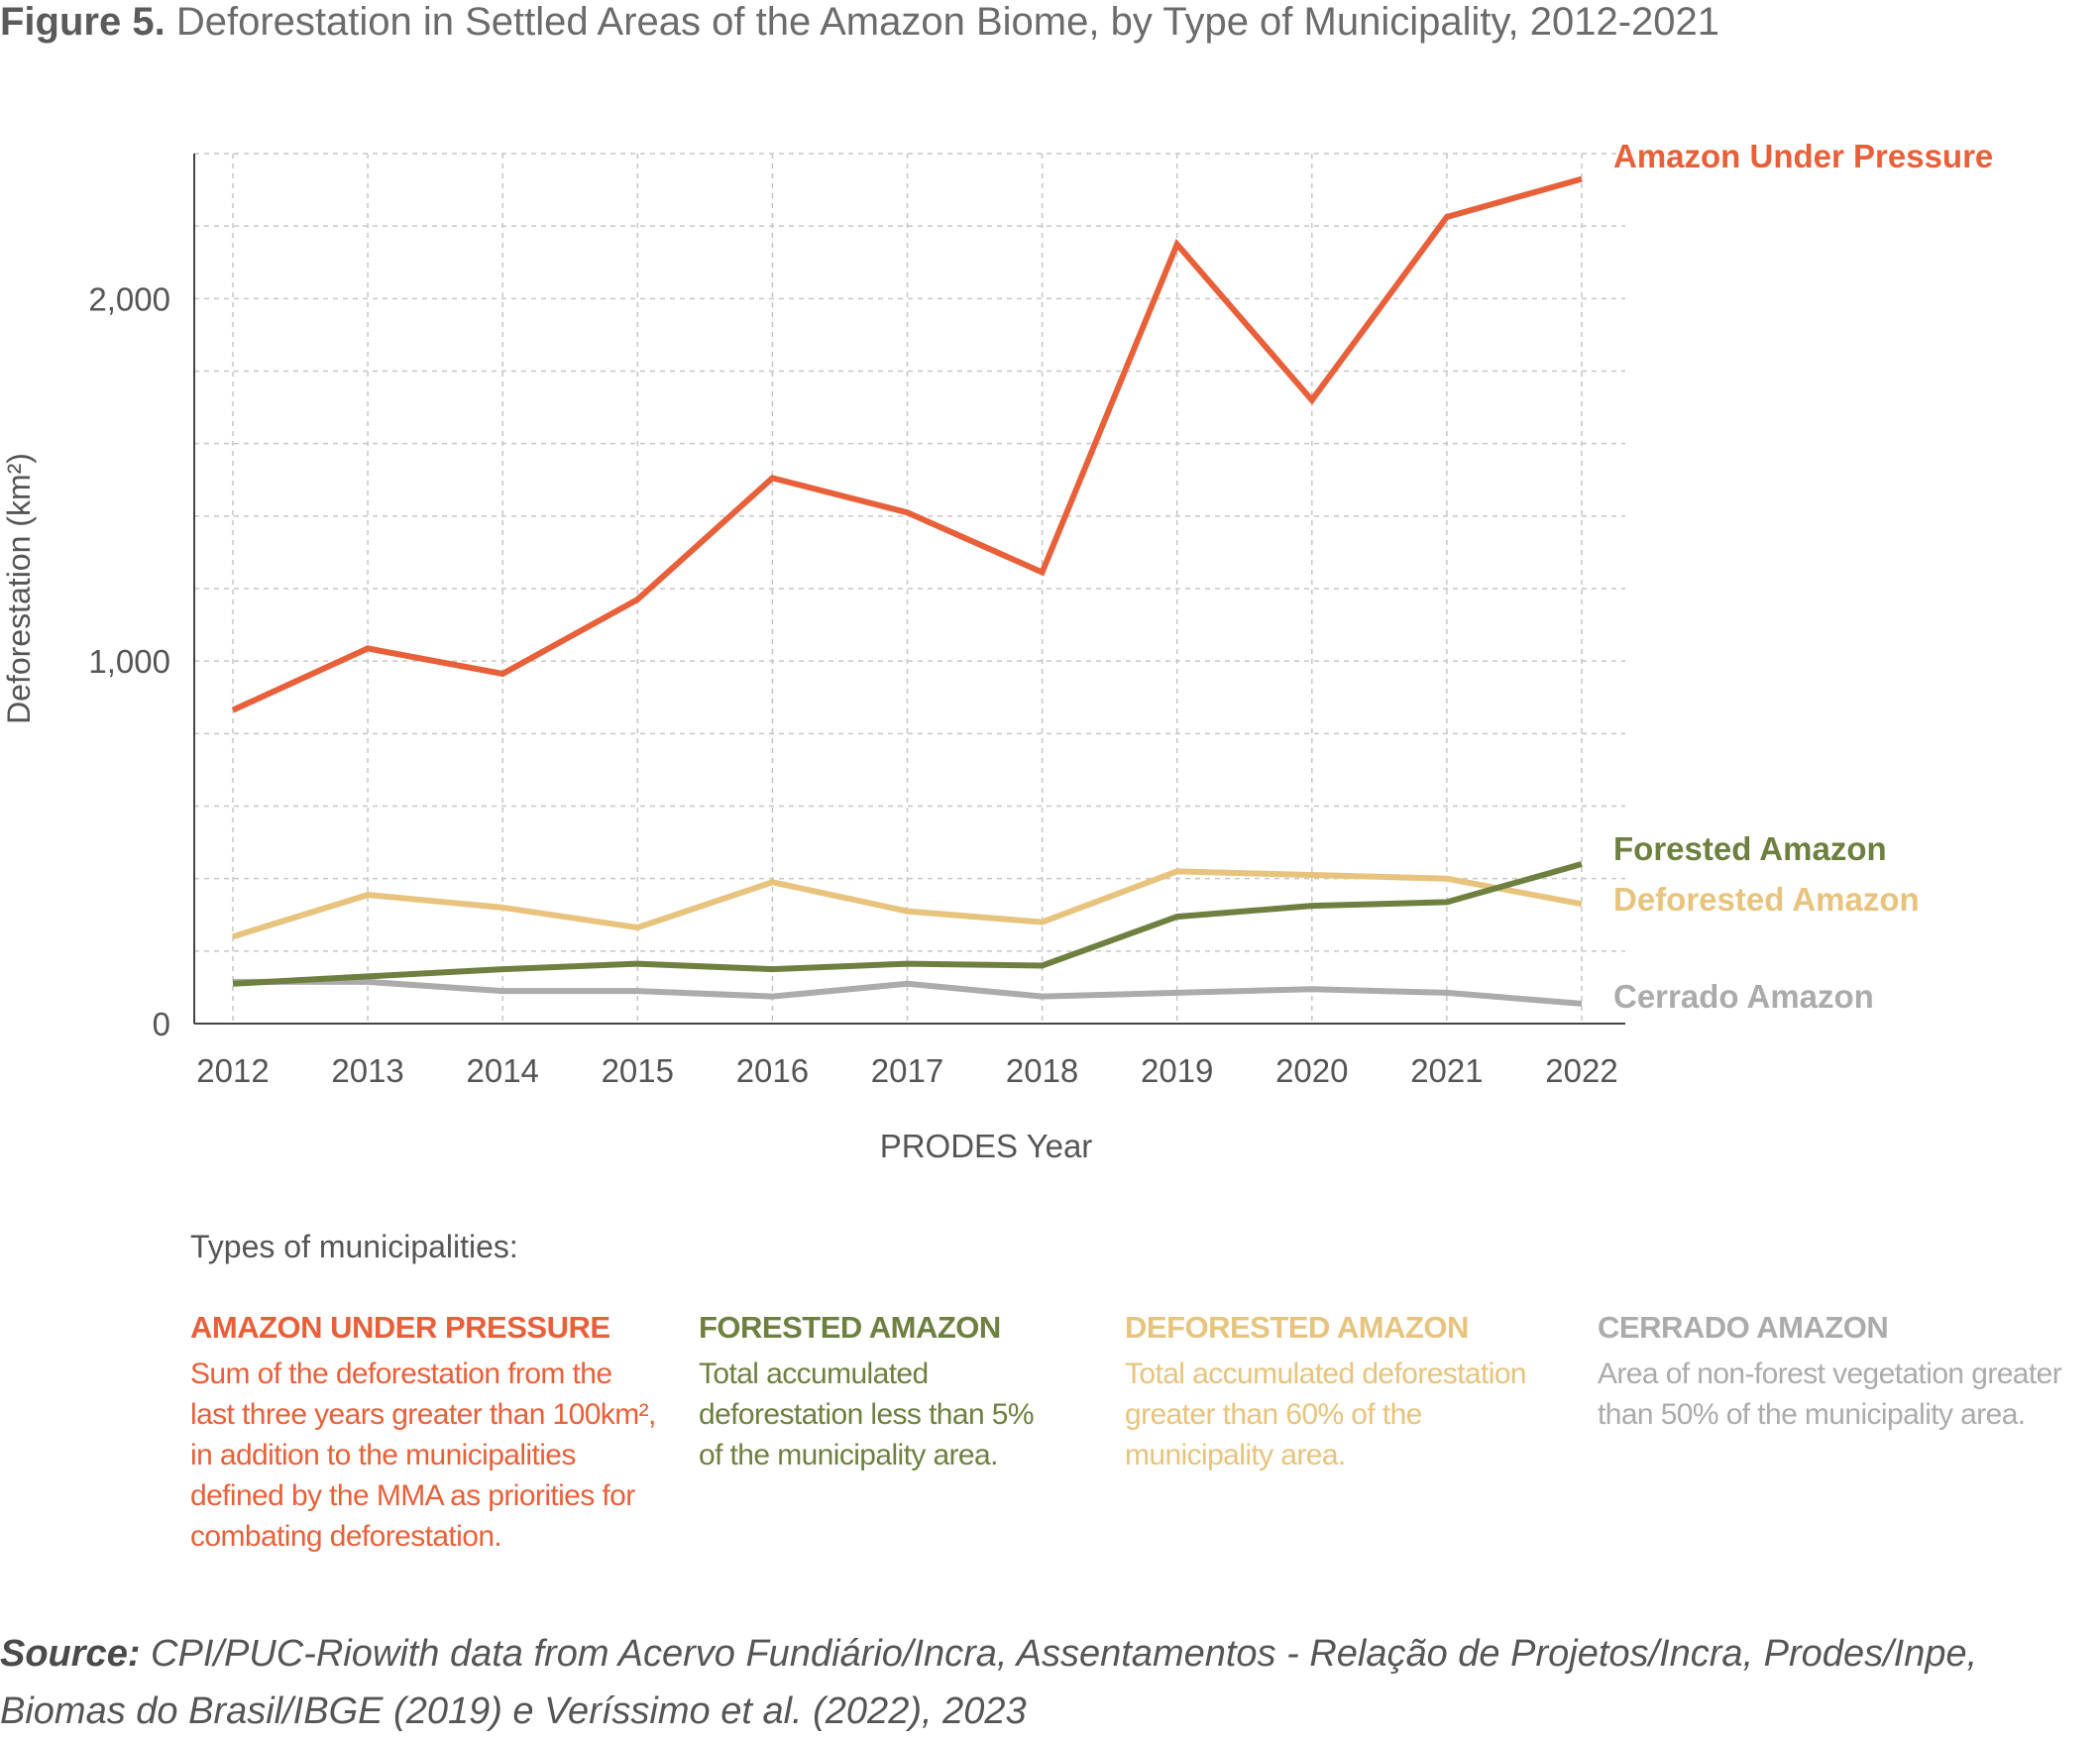 This screenshot has width=2100, height=1740. I want to click on type-definition-line: municipality area., so click(1235, 1455).